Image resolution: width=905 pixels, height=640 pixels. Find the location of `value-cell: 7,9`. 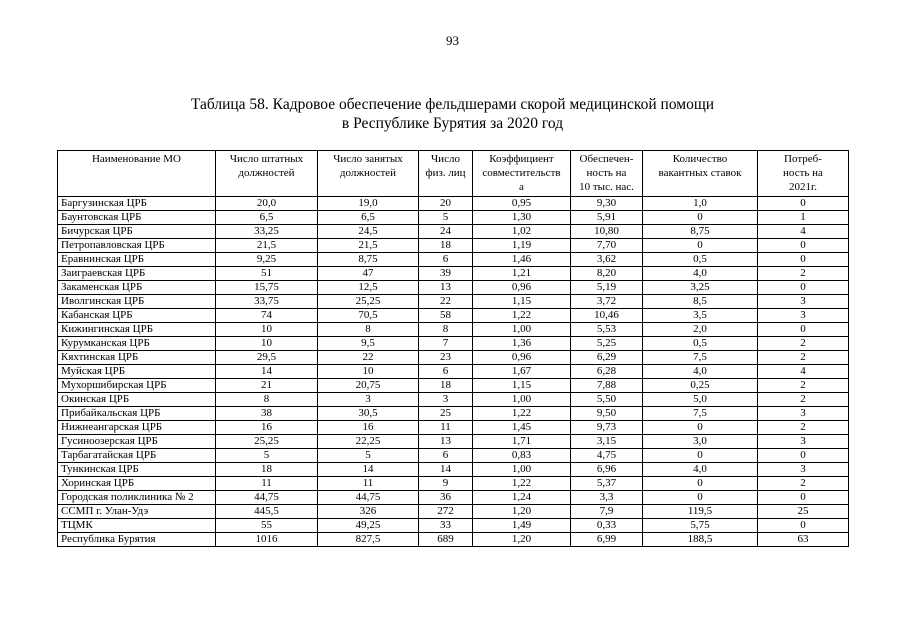

value-cell: 7,9 is located at coordinates (606, 511).